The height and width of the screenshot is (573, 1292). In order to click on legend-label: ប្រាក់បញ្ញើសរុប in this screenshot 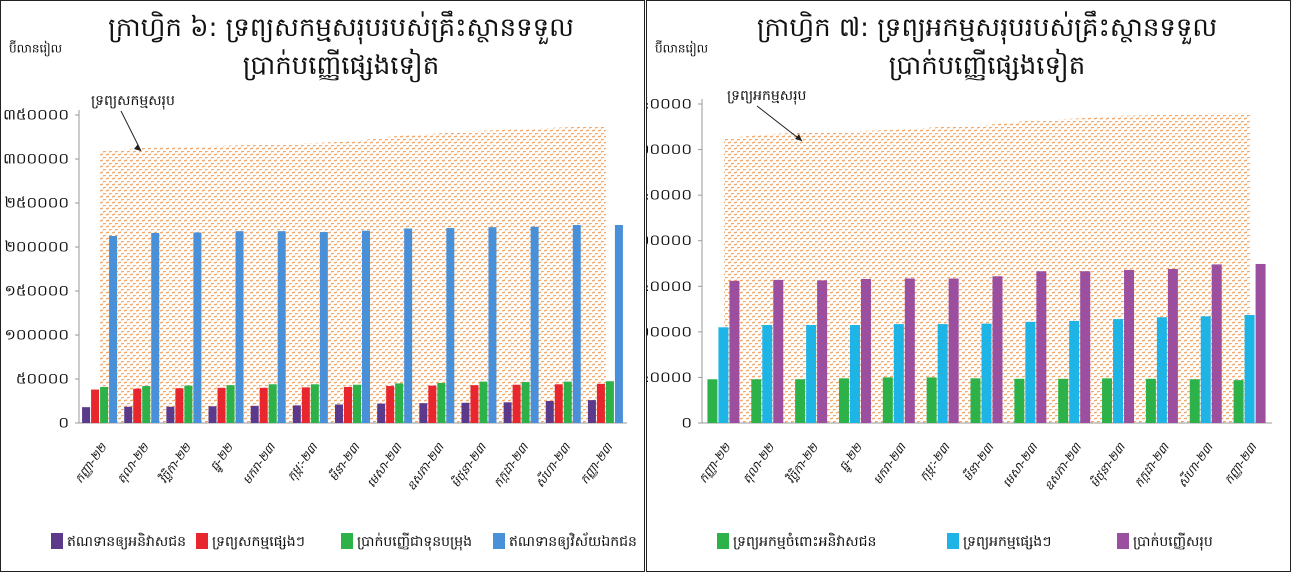, I will do `click(1173, 541)`.